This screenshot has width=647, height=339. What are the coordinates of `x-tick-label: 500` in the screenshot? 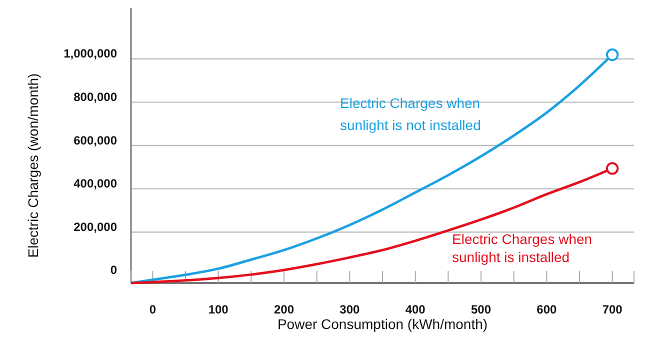 It's located at (481, 309).